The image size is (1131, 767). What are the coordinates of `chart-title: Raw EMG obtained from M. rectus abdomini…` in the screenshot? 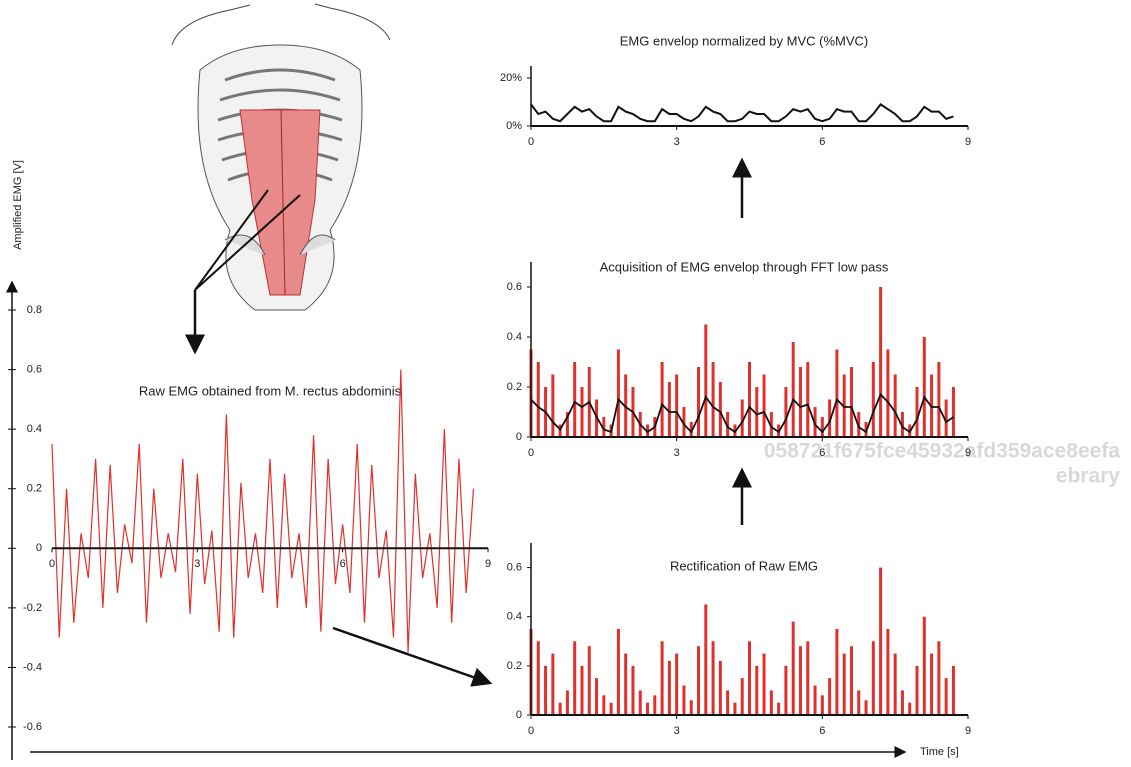 It's located at (270, 390).